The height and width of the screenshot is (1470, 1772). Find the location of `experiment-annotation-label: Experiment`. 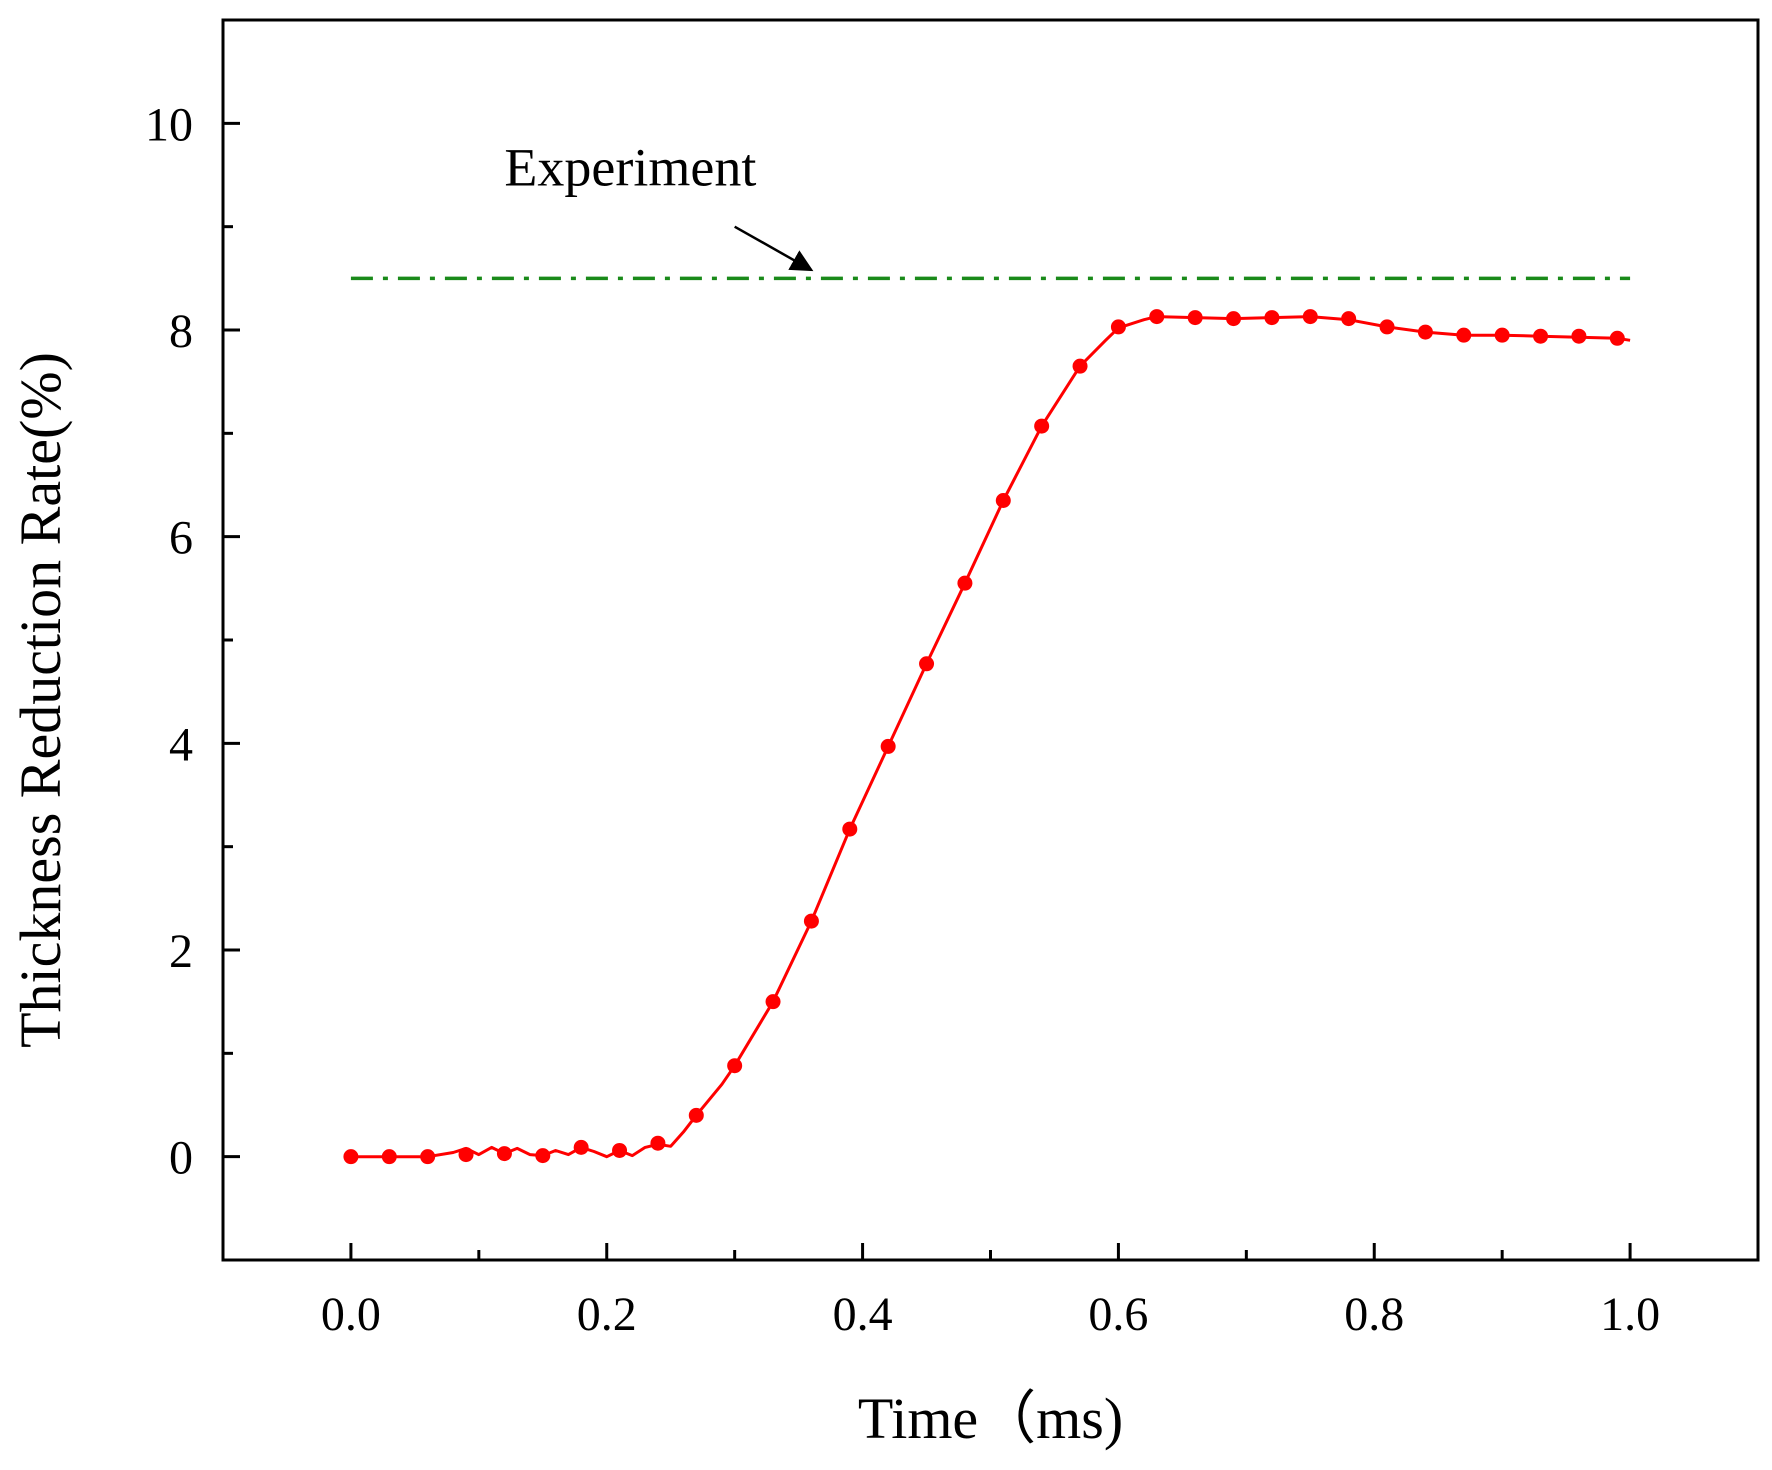

experiment-annotation-label: Experiment is located at coordinates (630, 167).